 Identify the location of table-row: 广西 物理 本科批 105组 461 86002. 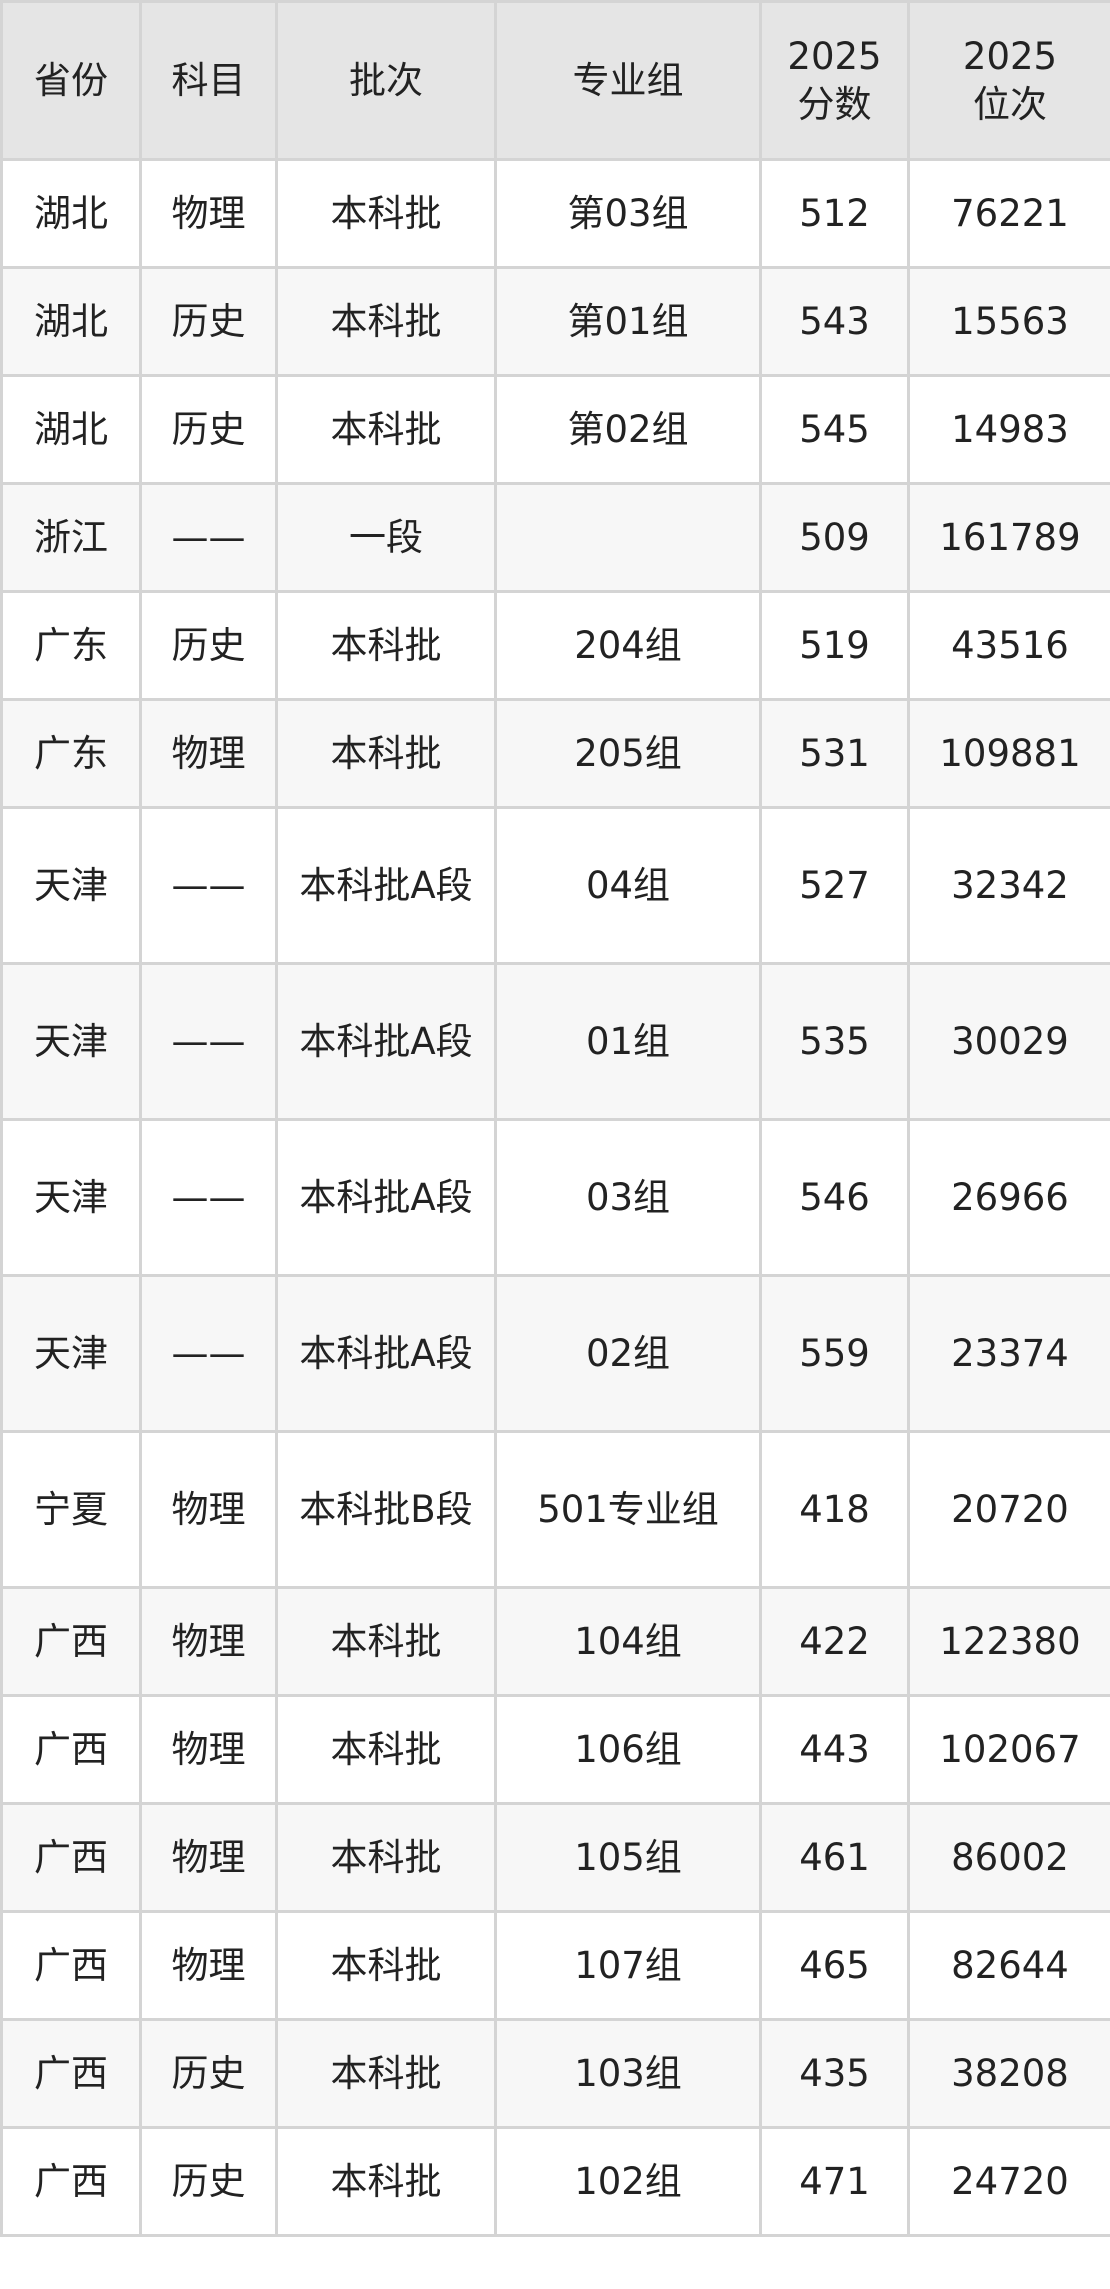
(555, 1857).